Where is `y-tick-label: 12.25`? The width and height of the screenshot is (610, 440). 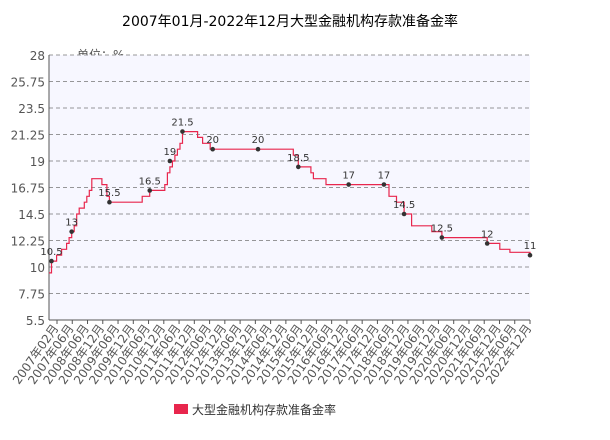
y-tick-label: 12.25 is located at coordinates (28, 242).